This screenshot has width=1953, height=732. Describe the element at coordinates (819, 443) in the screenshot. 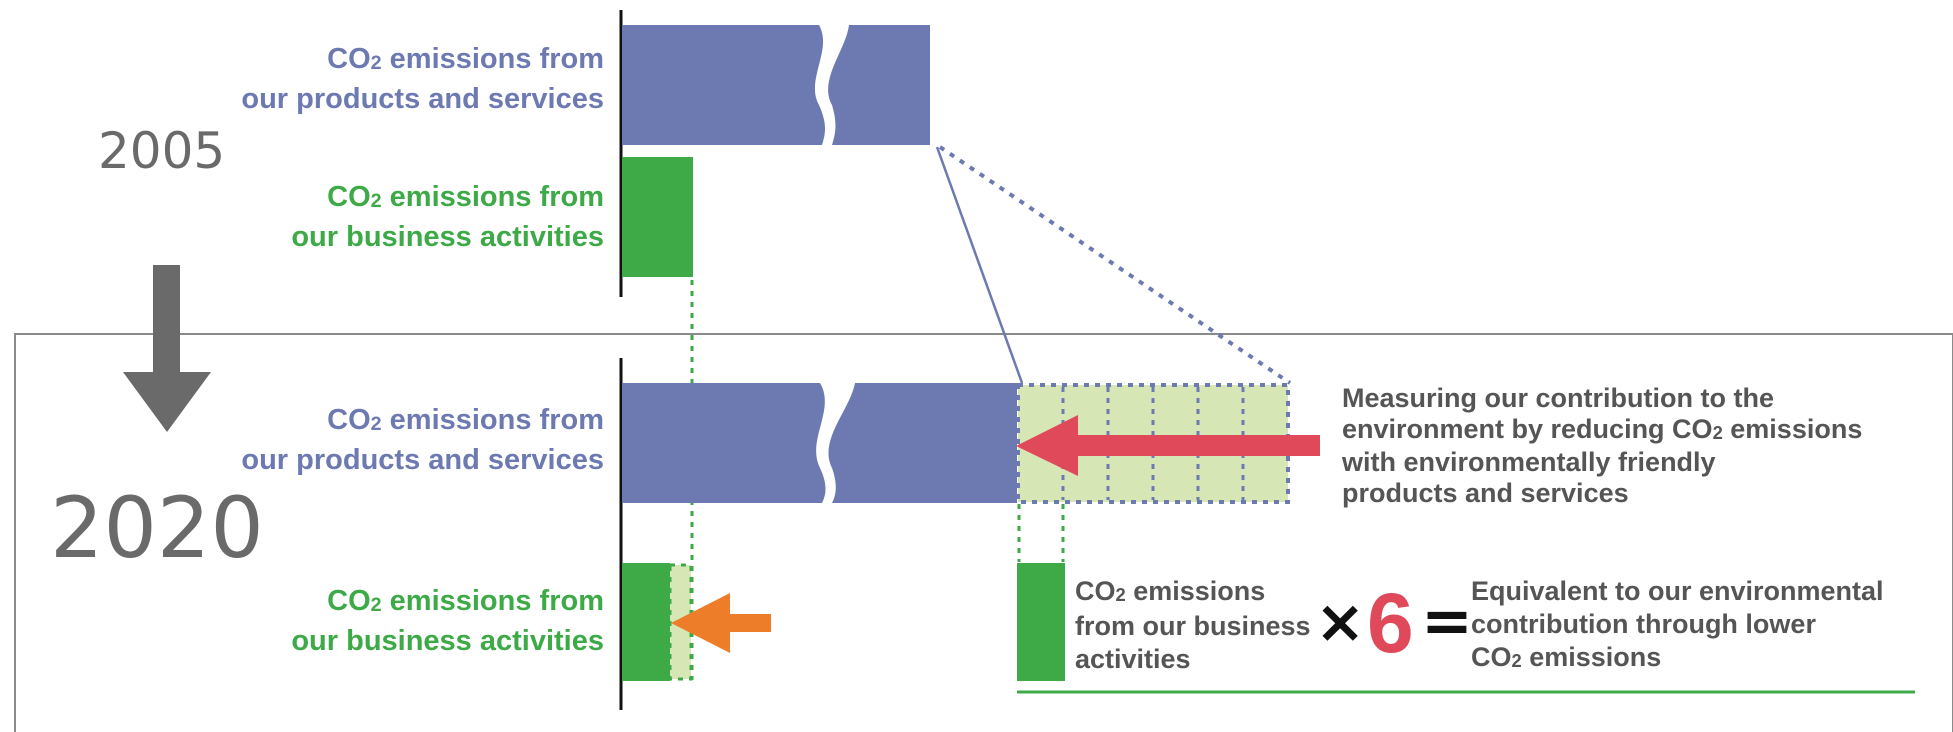

I see `bar-products-2020` at that location.